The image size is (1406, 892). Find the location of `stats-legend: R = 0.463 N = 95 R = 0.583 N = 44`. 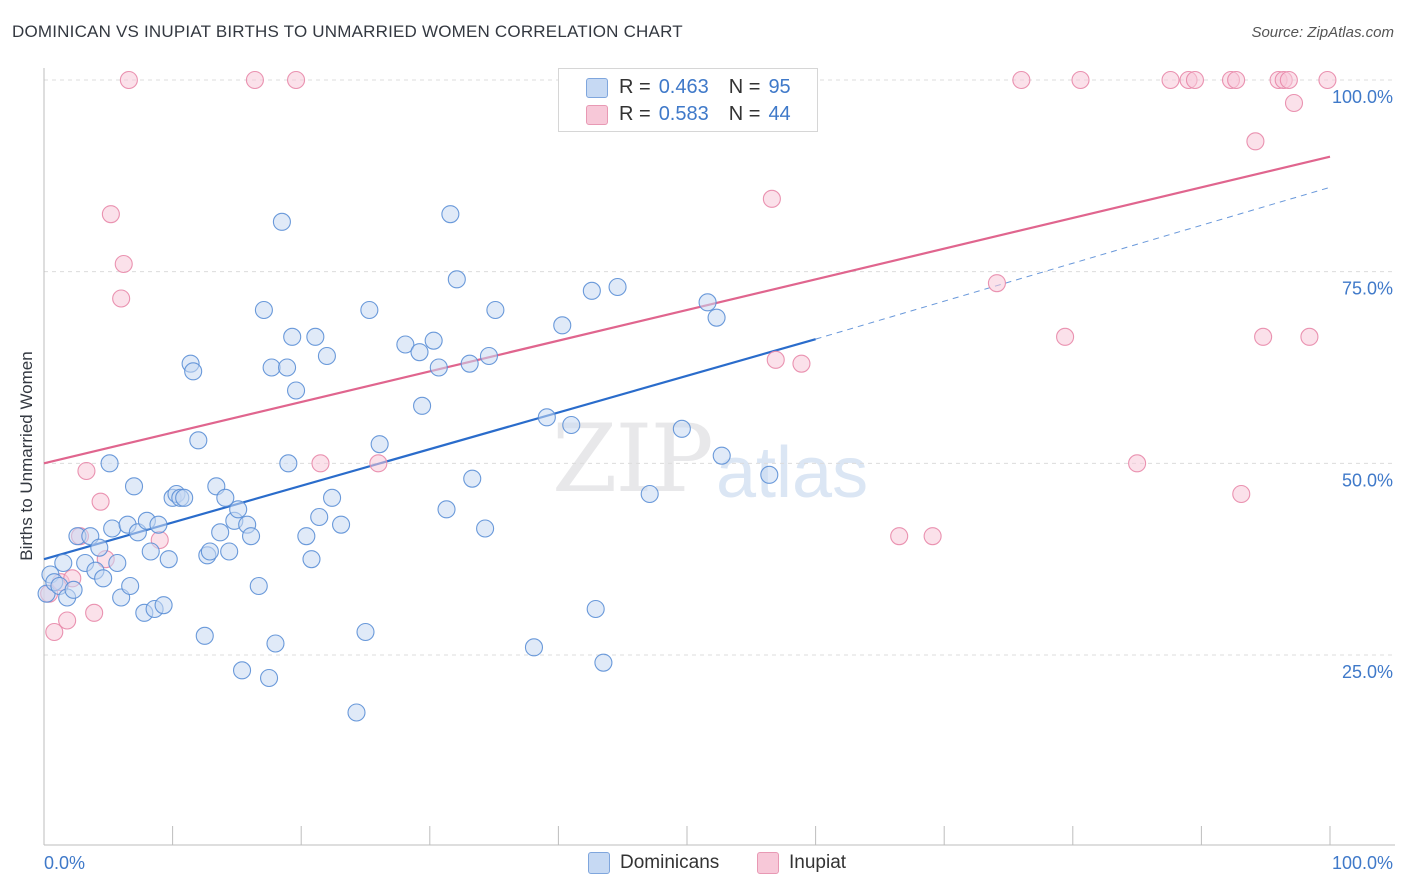

stats-legend: R = 0.463 N = 95 R = 0.583 N = 44 is located at coordinates (688, 100).